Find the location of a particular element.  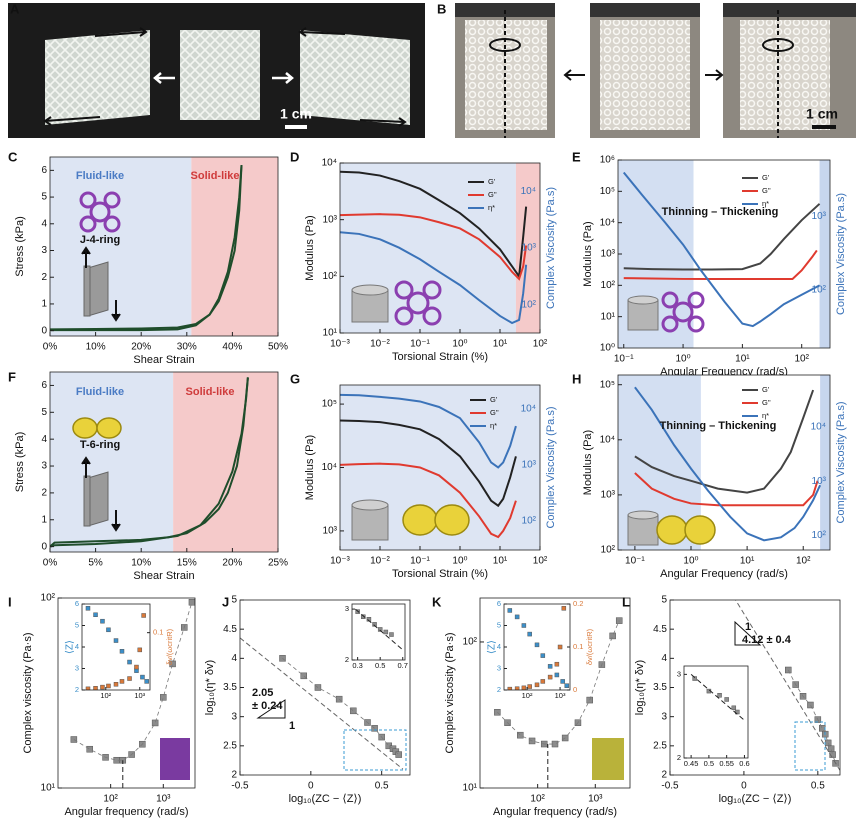

legend-label: G'' is located at coordinates (766, 190).